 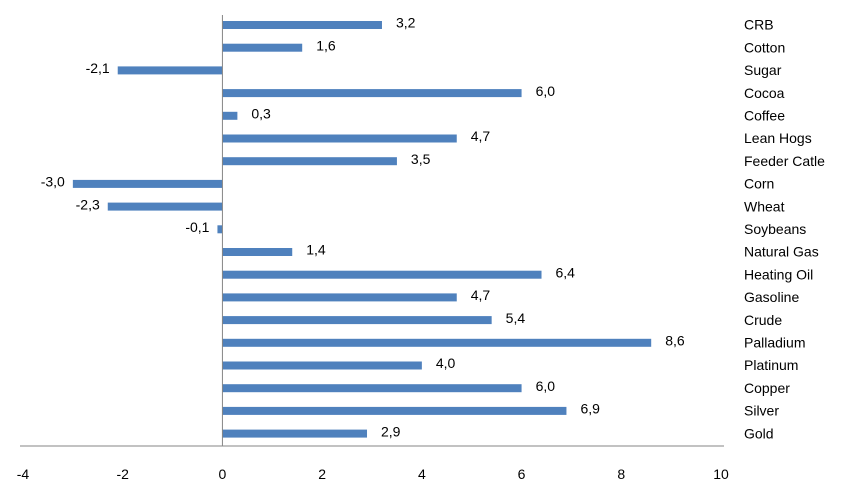 What do you see at coordinates (262, 47) in the screenshot?
I see `bar-cotton` at bounding box center [262, 47].